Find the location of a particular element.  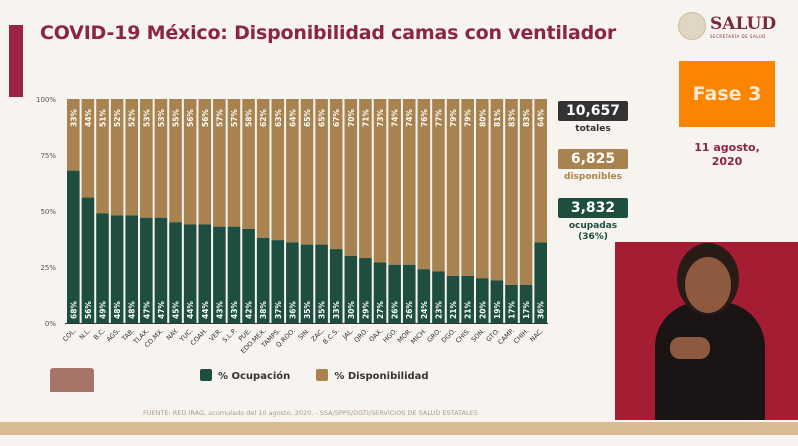

legend-ocupacion: % Ocupación is located at coordinates (245, 375).